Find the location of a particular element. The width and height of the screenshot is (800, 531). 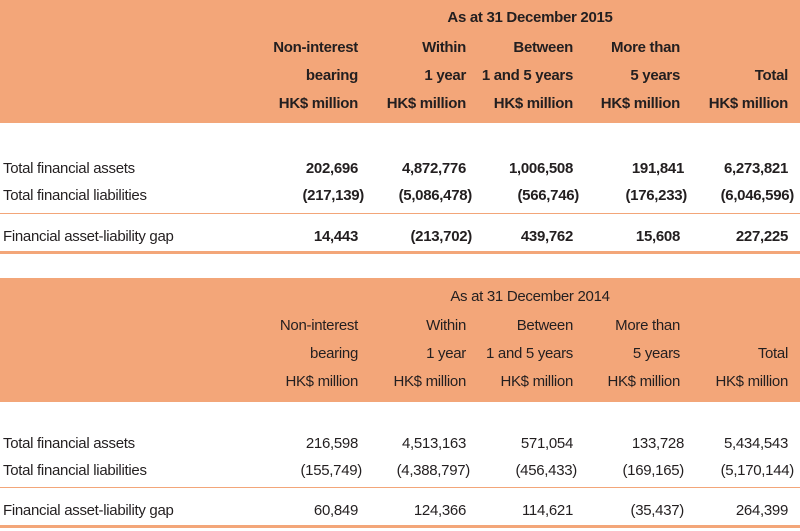

cell: 14,443 is located at coordinates (335, 236).